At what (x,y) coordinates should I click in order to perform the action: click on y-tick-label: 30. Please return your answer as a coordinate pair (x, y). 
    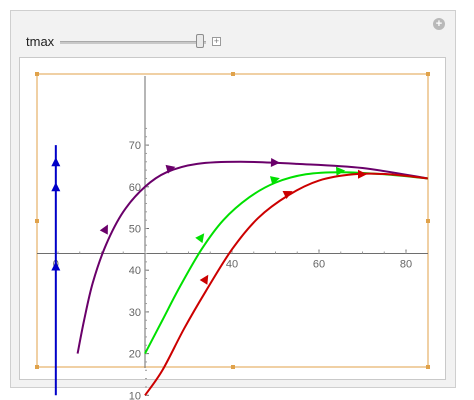
    Looking at the image, I should click on (135, 313).